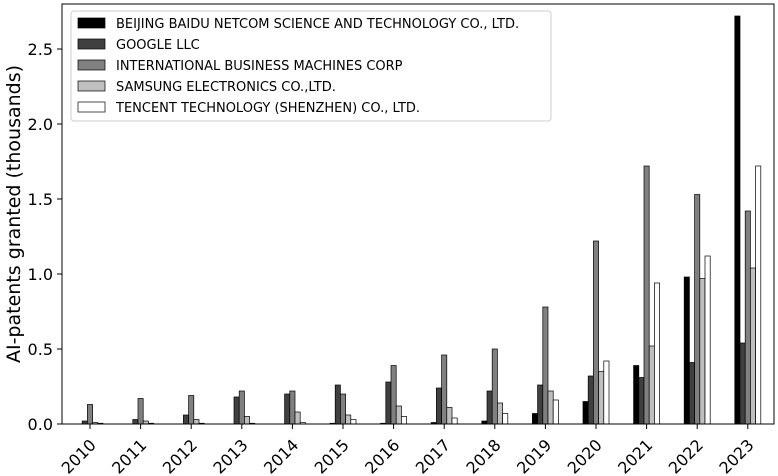 This screenshot has width=778, height=476. What do you see at coordinates (180, 455) in the screenshot?
I see `x-tick-label: 2012` at bounding box center [180, 455].